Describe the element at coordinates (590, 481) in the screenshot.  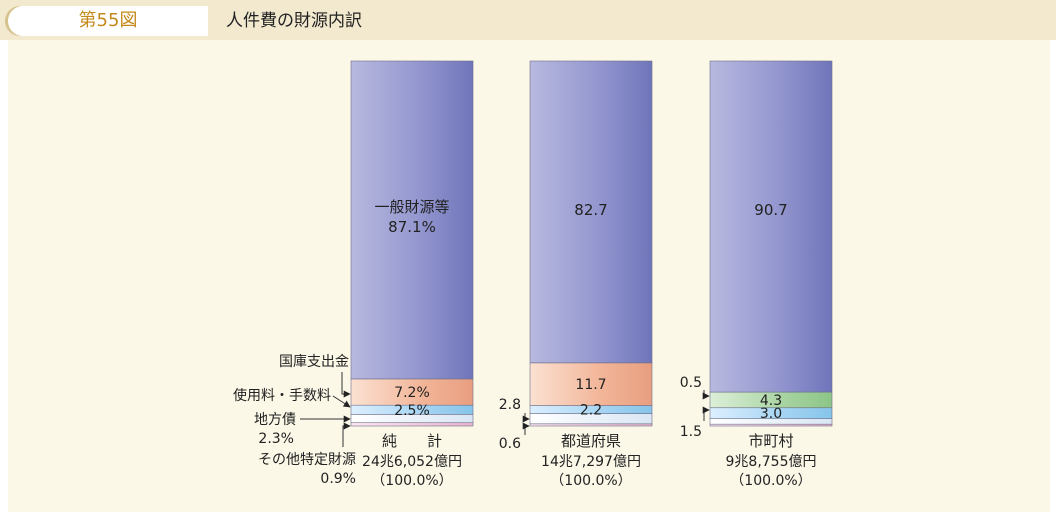
I see `category-total-2: （100.0%）` at that location.